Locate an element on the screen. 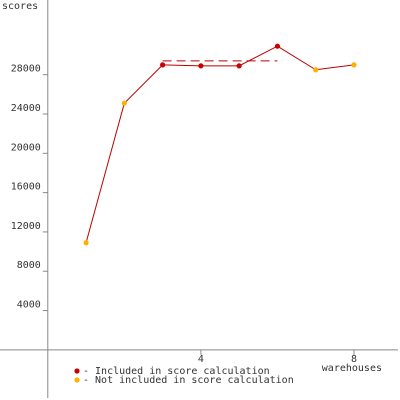 This screenshot has height=400, width=400. y-tick-label: 4000 is located at coordinates (29, 305).